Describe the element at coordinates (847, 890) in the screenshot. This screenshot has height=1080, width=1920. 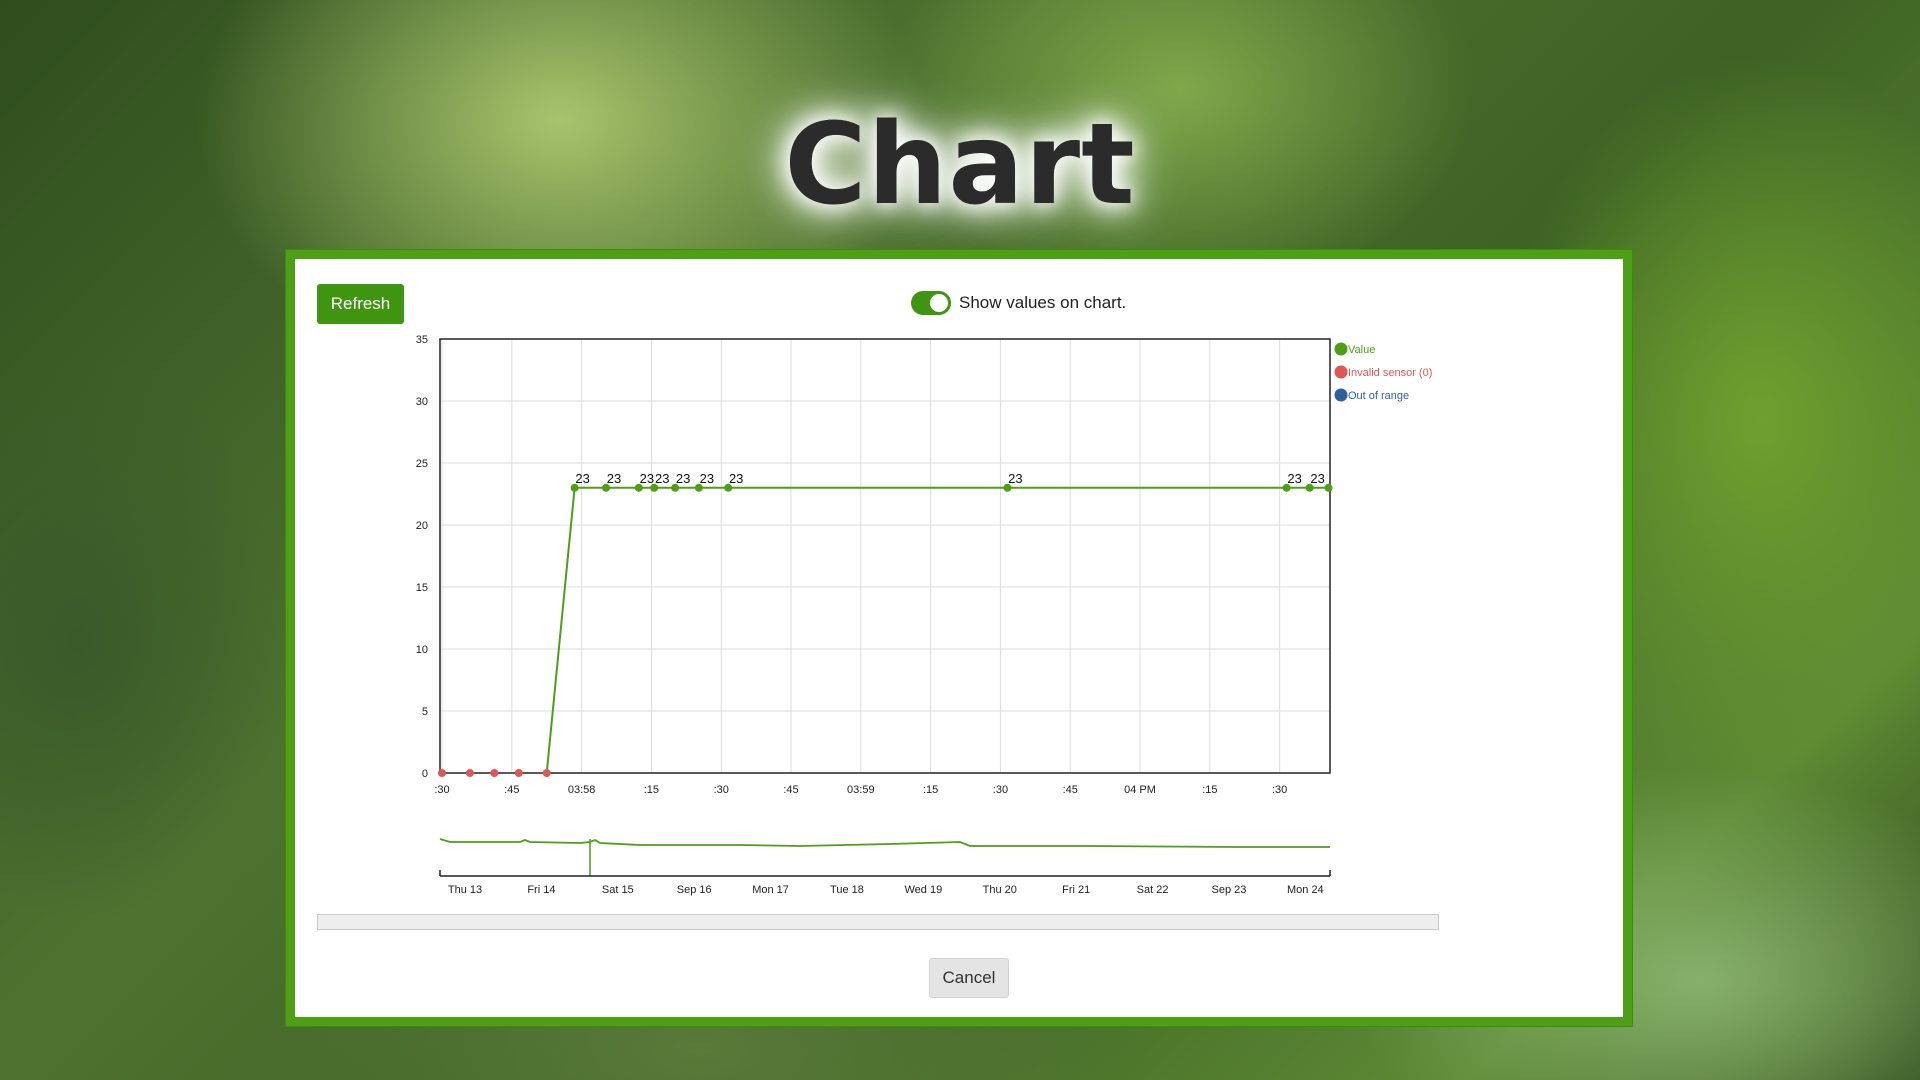
I see `navigator-tick-label: Tue 18` at that location.